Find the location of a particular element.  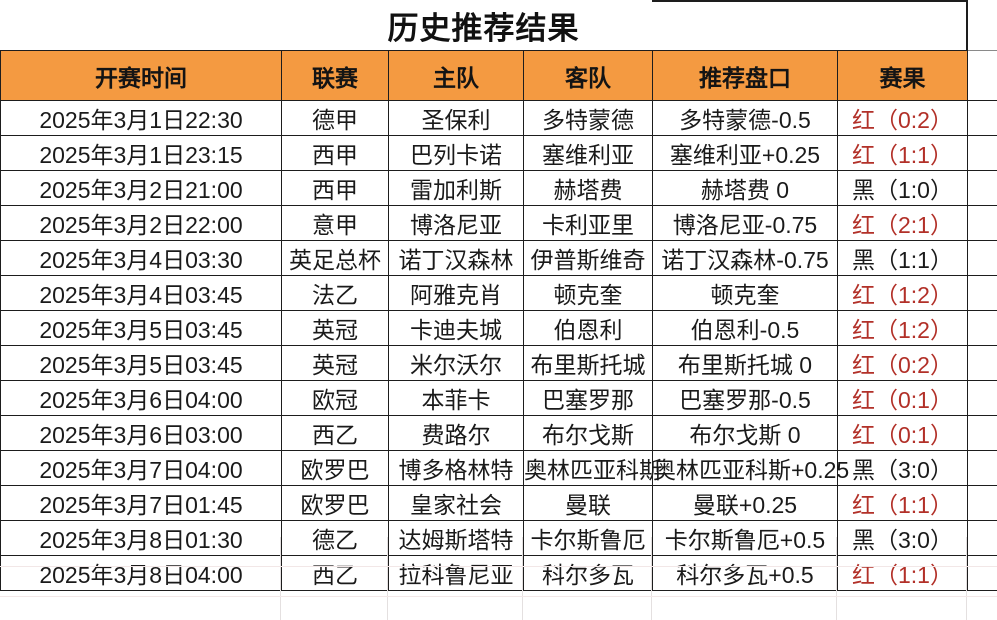

cell-away-team: 巴塞罗那 is located at coordinates (588, 398).